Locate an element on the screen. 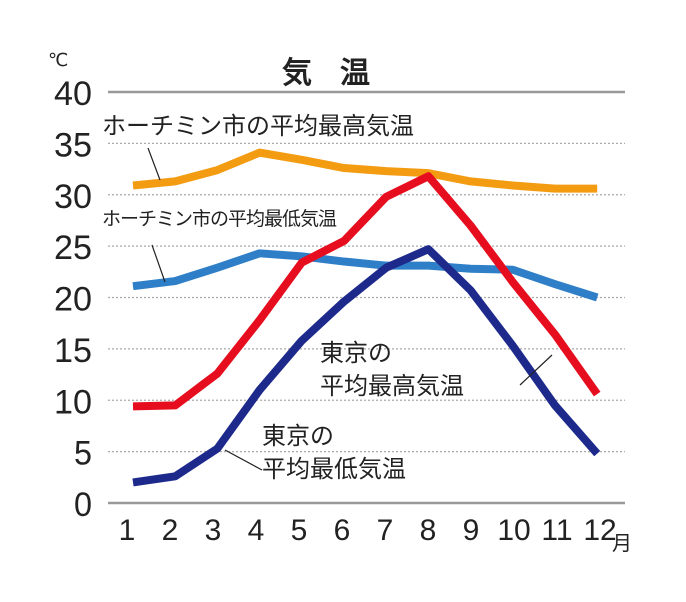  chart-title: 気温 is located at coordinates (340, 73).